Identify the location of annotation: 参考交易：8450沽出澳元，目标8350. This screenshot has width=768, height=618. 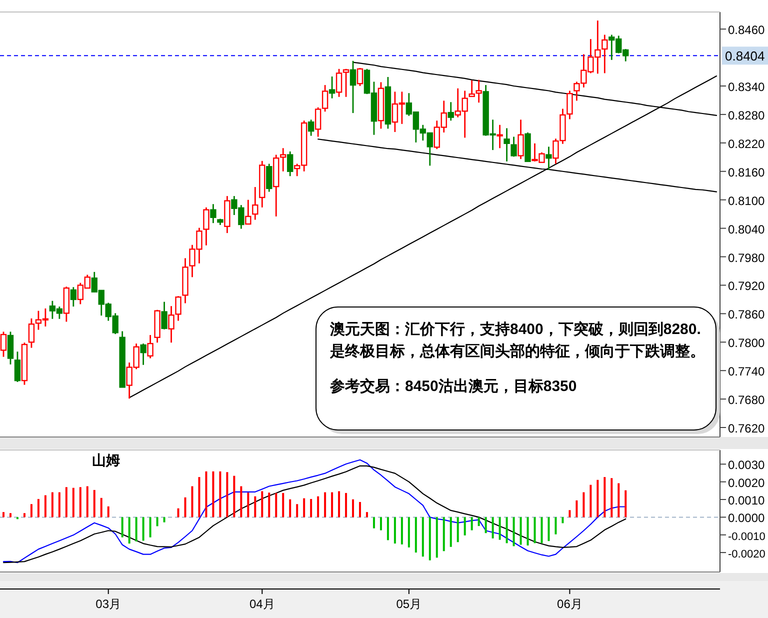
(453, 386).